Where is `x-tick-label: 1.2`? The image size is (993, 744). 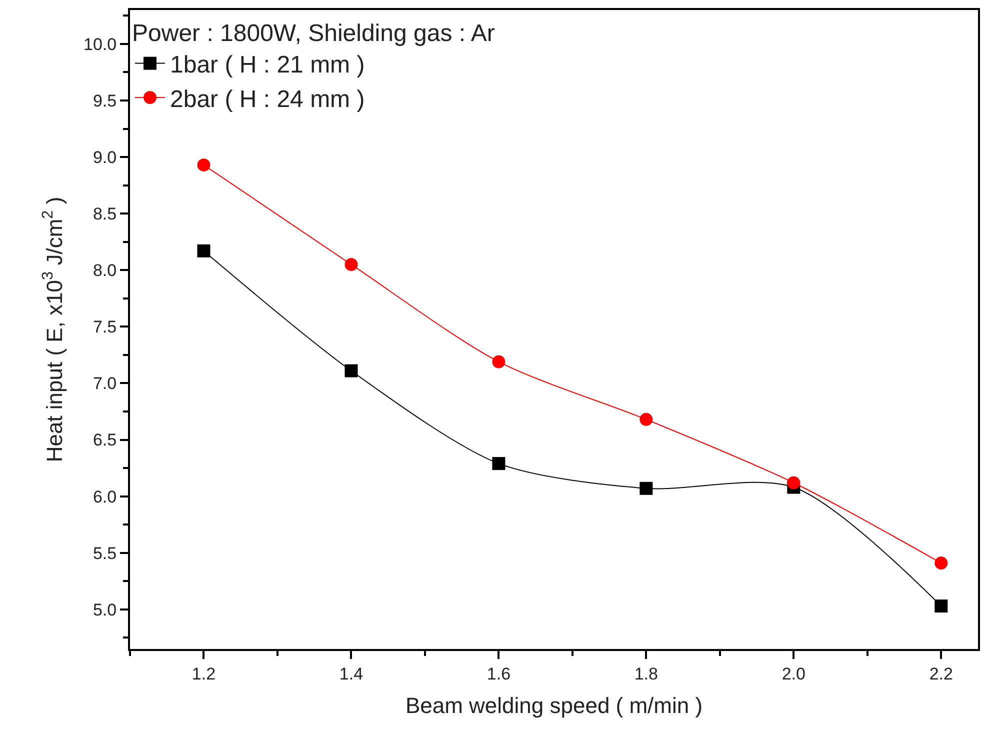
x-tick-label: 1.2 is located at coordinates (204, 674).